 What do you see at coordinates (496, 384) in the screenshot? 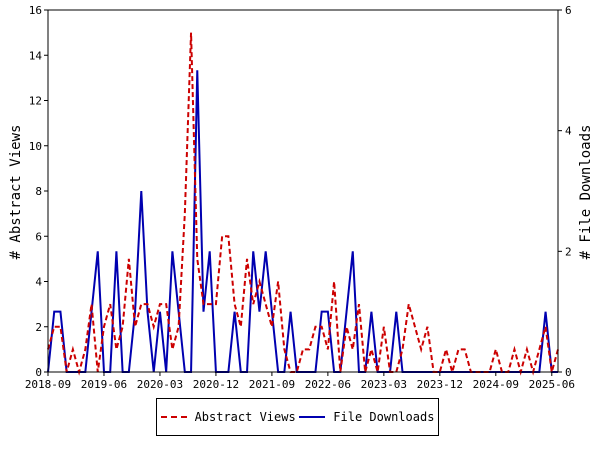
I see `x-tick-label: 2024-09` at bounding box center [496, 384].